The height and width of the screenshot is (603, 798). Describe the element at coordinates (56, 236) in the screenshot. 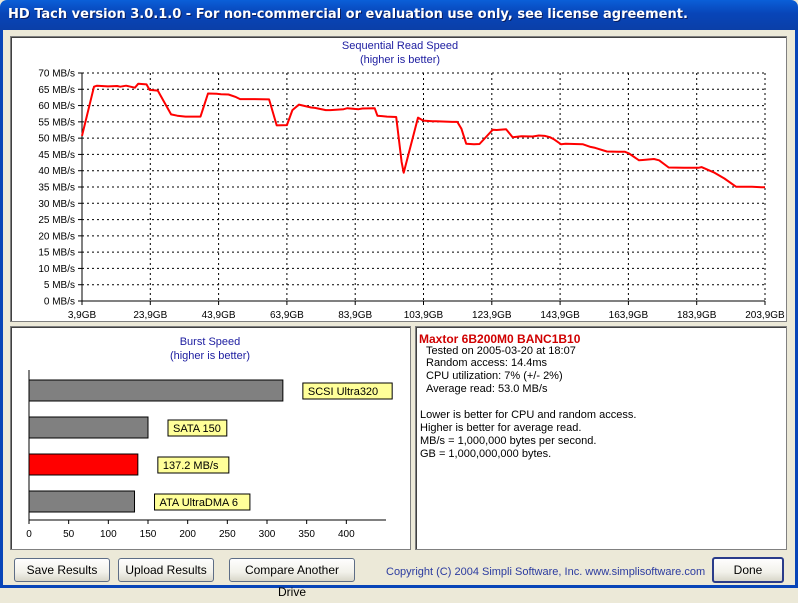

I see `y-tick-label: 20 MB/s` at that location.